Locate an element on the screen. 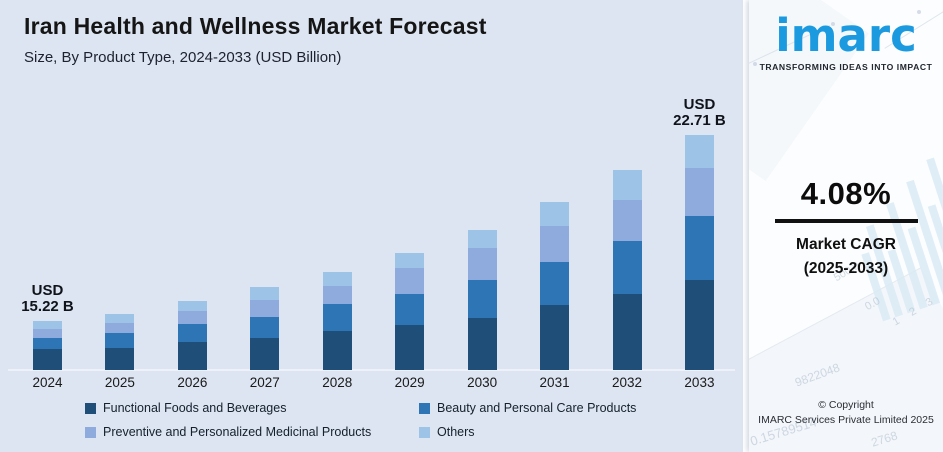 This screenshot has height=452, width=943. x-tick-label: 2027 is located at coordinates (264, 382).